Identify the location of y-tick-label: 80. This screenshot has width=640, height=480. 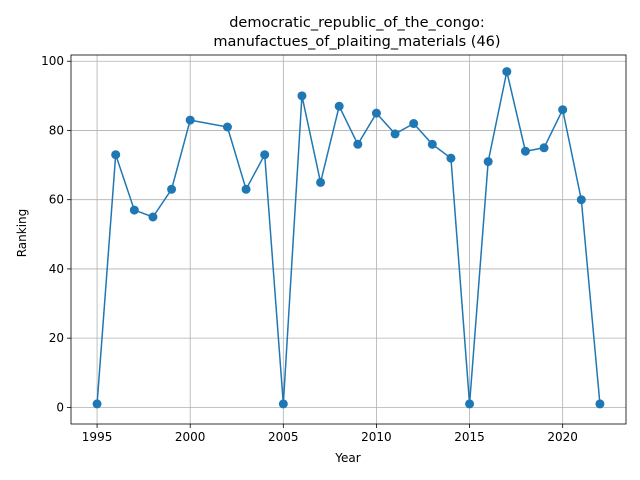
(56, 130).